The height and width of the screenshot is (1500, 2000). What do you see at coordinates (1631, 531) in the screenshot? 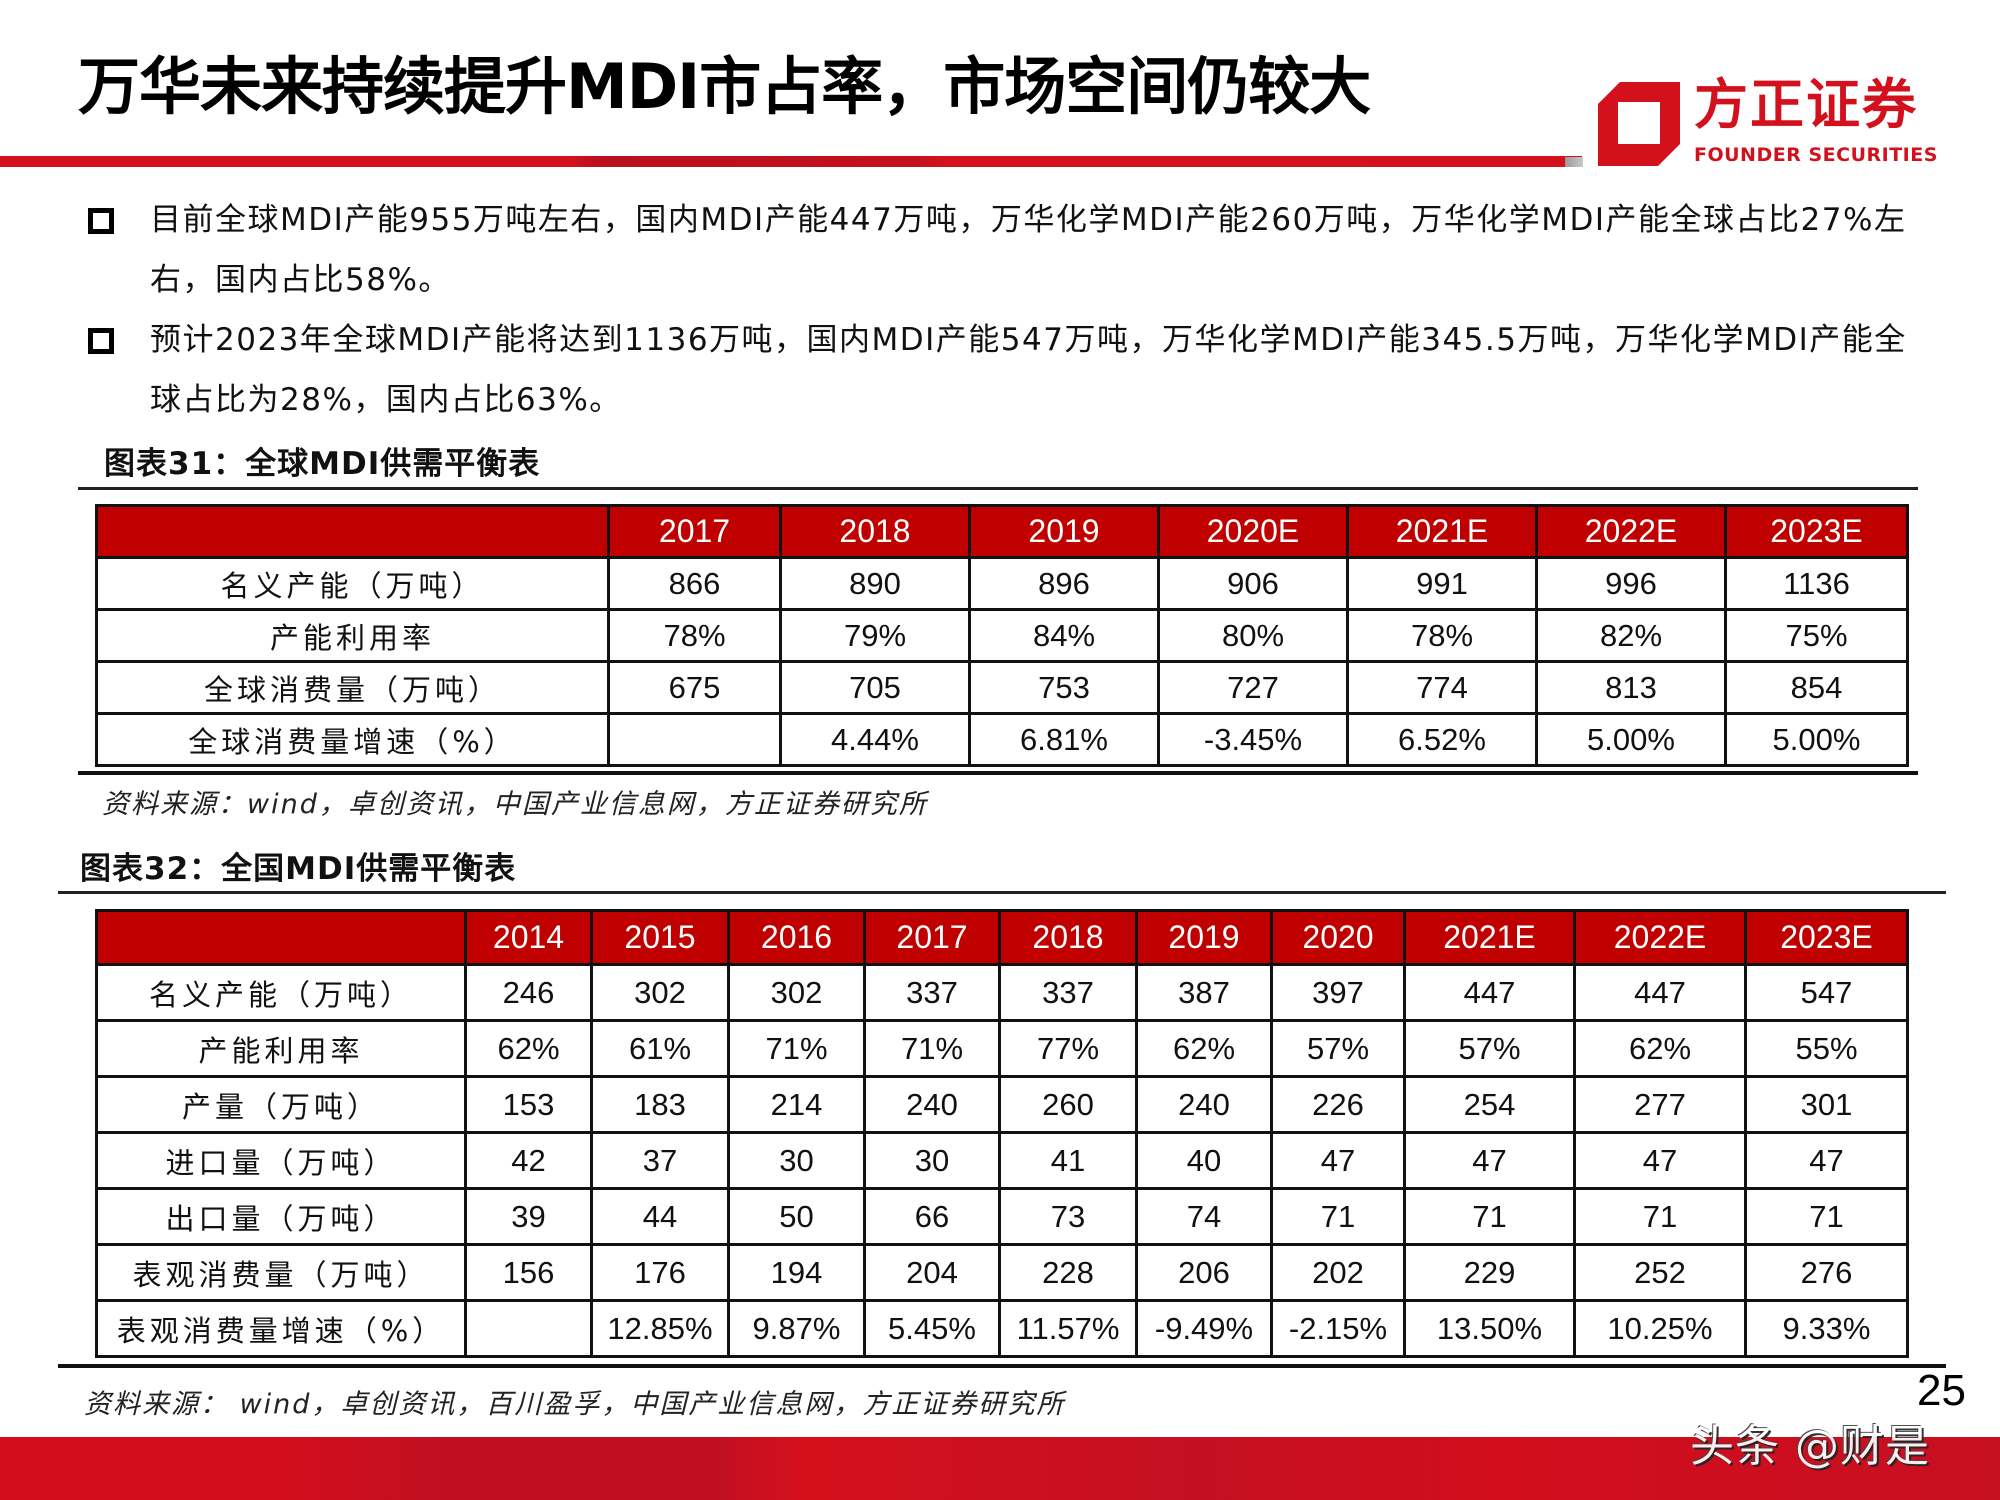
I see `column-header: 2022E` at bounding box center [1631, 531].